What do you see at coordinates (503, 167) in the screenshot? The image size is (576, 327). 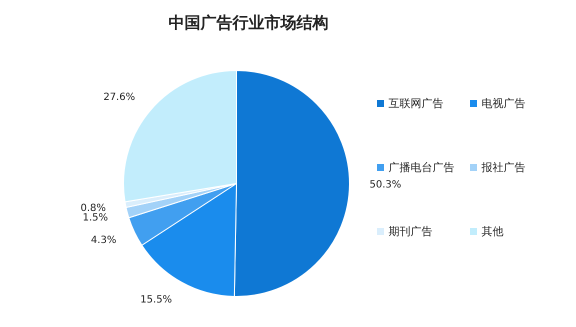 I see `legend-label: 报社广告` at bounding box center [503, 167].